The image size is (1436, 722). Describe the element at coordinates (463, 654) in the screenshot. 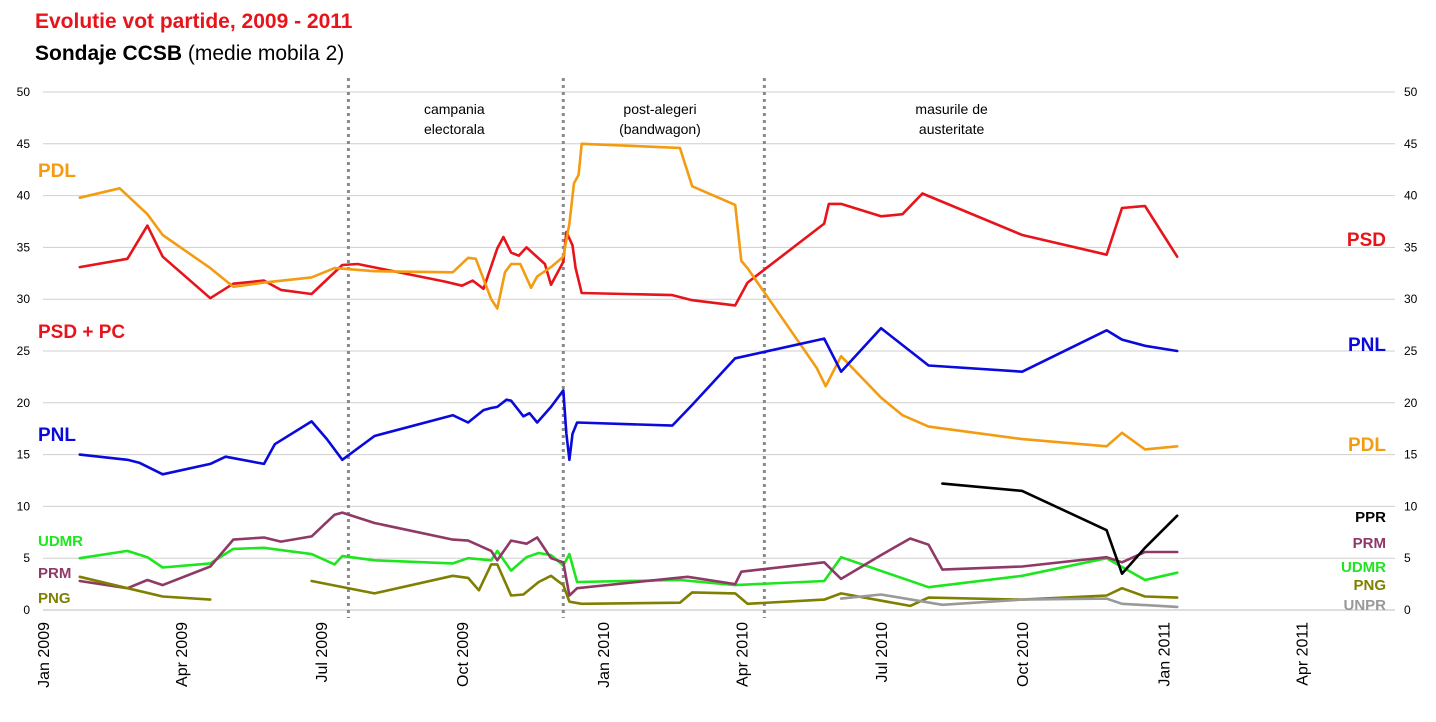

I see `x-tick-label: Oct 2009` at that location.